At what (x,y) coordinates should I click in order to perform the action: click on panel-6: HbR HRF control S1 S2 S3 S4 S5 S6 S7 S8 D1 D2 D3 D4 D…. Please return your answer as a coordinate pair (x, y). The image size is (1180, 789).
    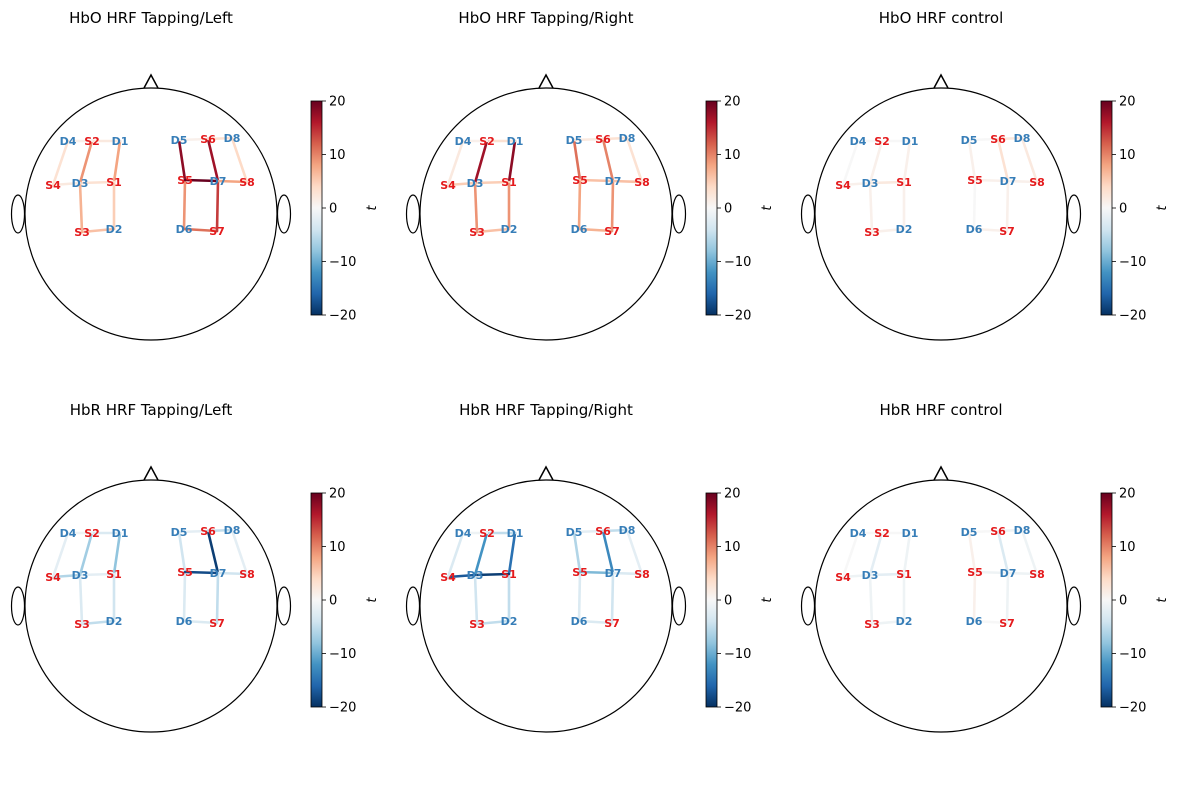
    Looking at the image, I should click on (985, 567).